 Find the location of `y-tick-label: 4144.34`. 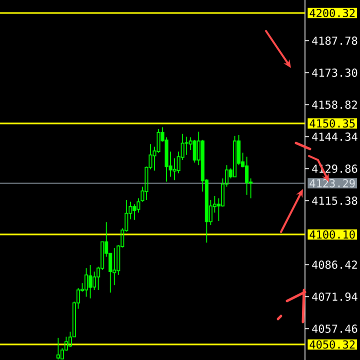

y-tick-label: 4144.34 is located at coordinates (335, 136).